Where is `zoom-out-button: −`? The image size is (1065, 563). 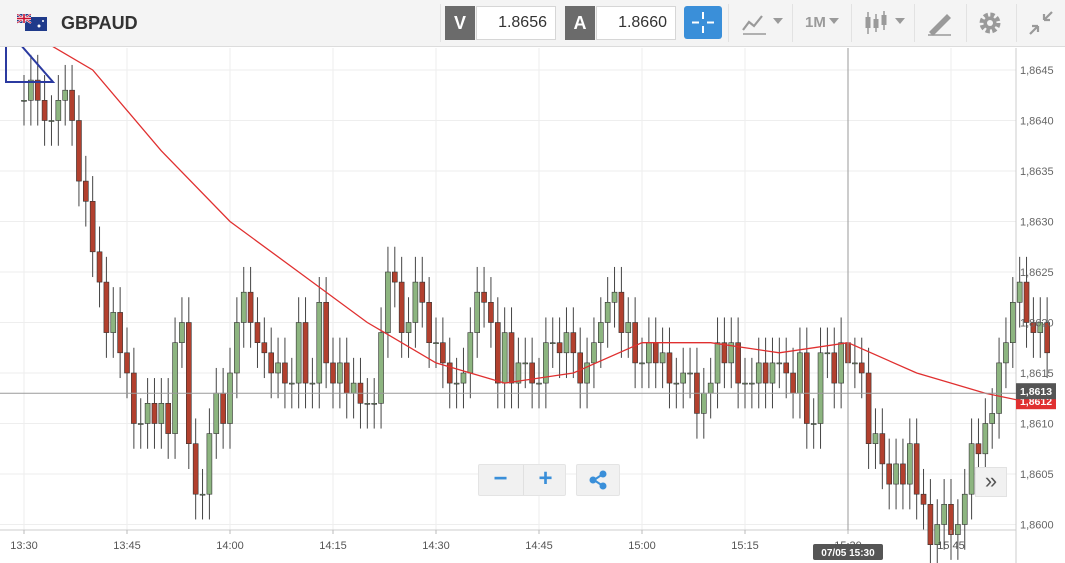 zoom-out-button: − is located at coordinates (500, 478).